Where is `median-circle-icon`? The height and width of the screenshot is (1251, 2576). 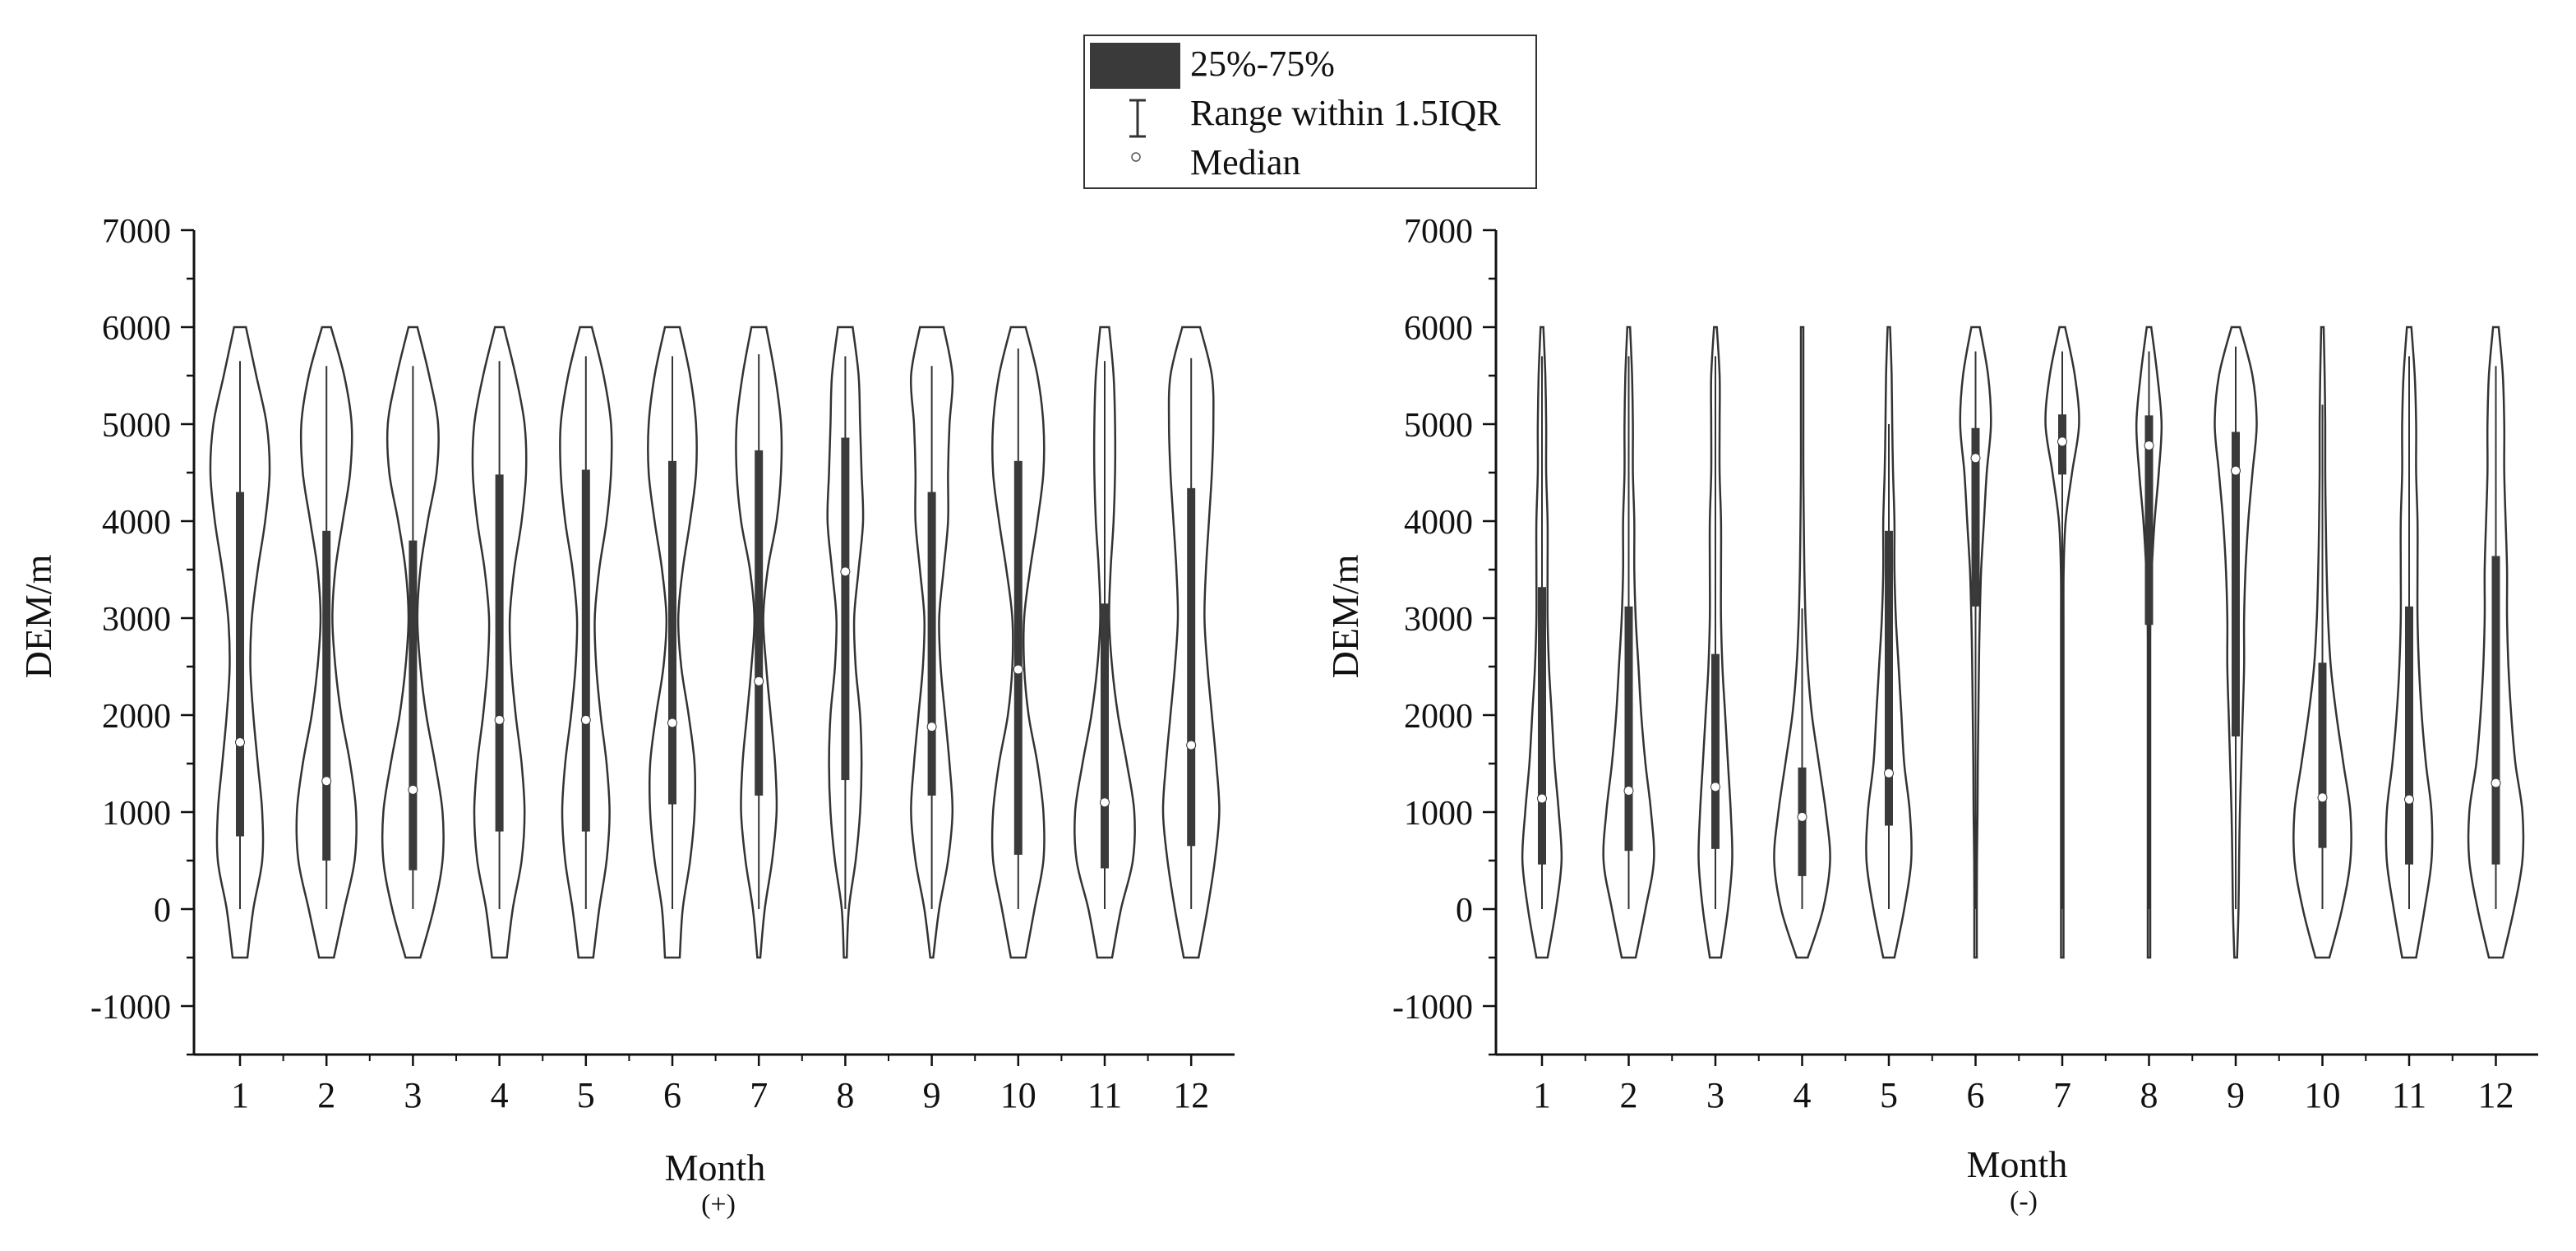
median-circle-icon is located at coordinates (1136, 157).